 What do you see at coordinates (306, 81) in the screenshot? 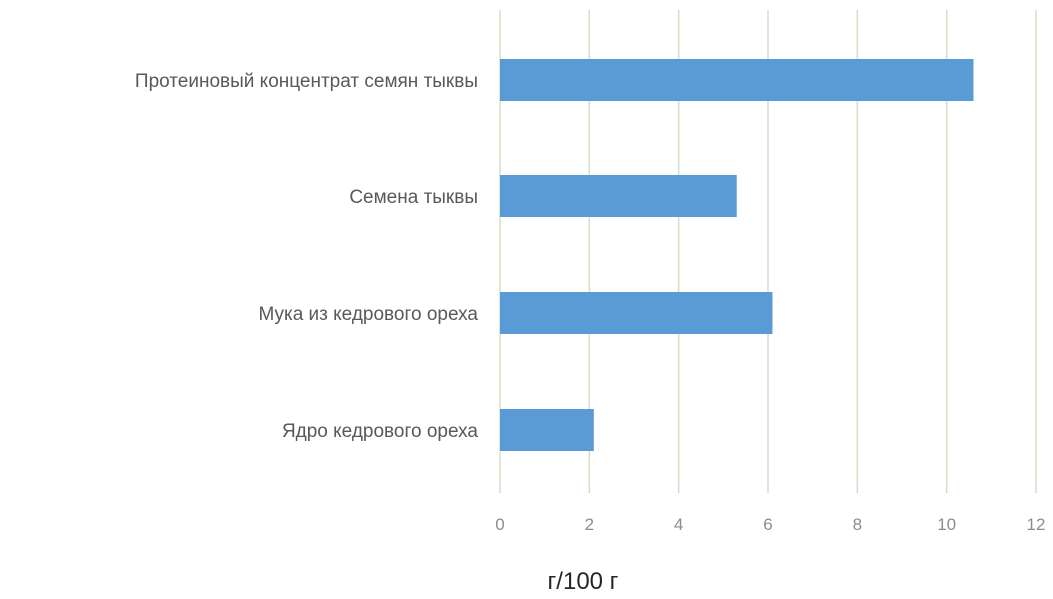
I see `category-label-0: Протеиновый концентрат семян тыквы` at bounding box center [306, 81].